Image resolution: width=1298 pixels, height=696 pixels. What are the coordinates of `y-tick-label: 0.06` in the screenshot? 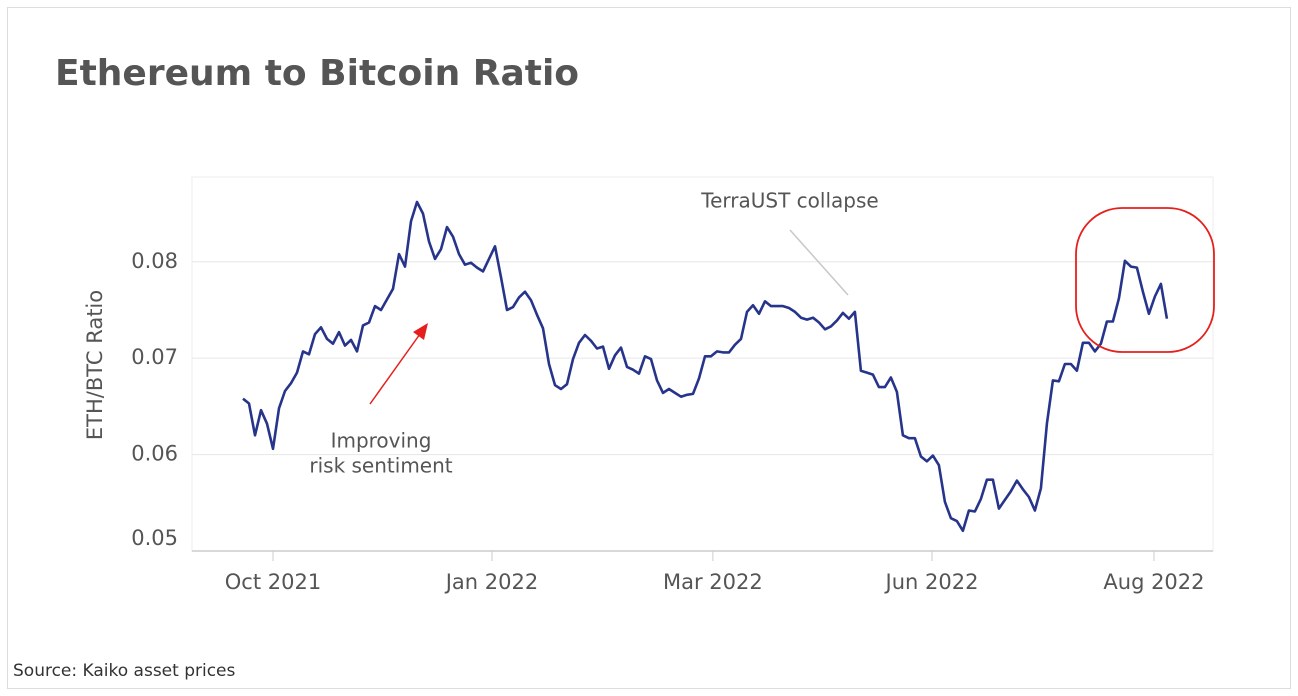 It's located at (154, 454).